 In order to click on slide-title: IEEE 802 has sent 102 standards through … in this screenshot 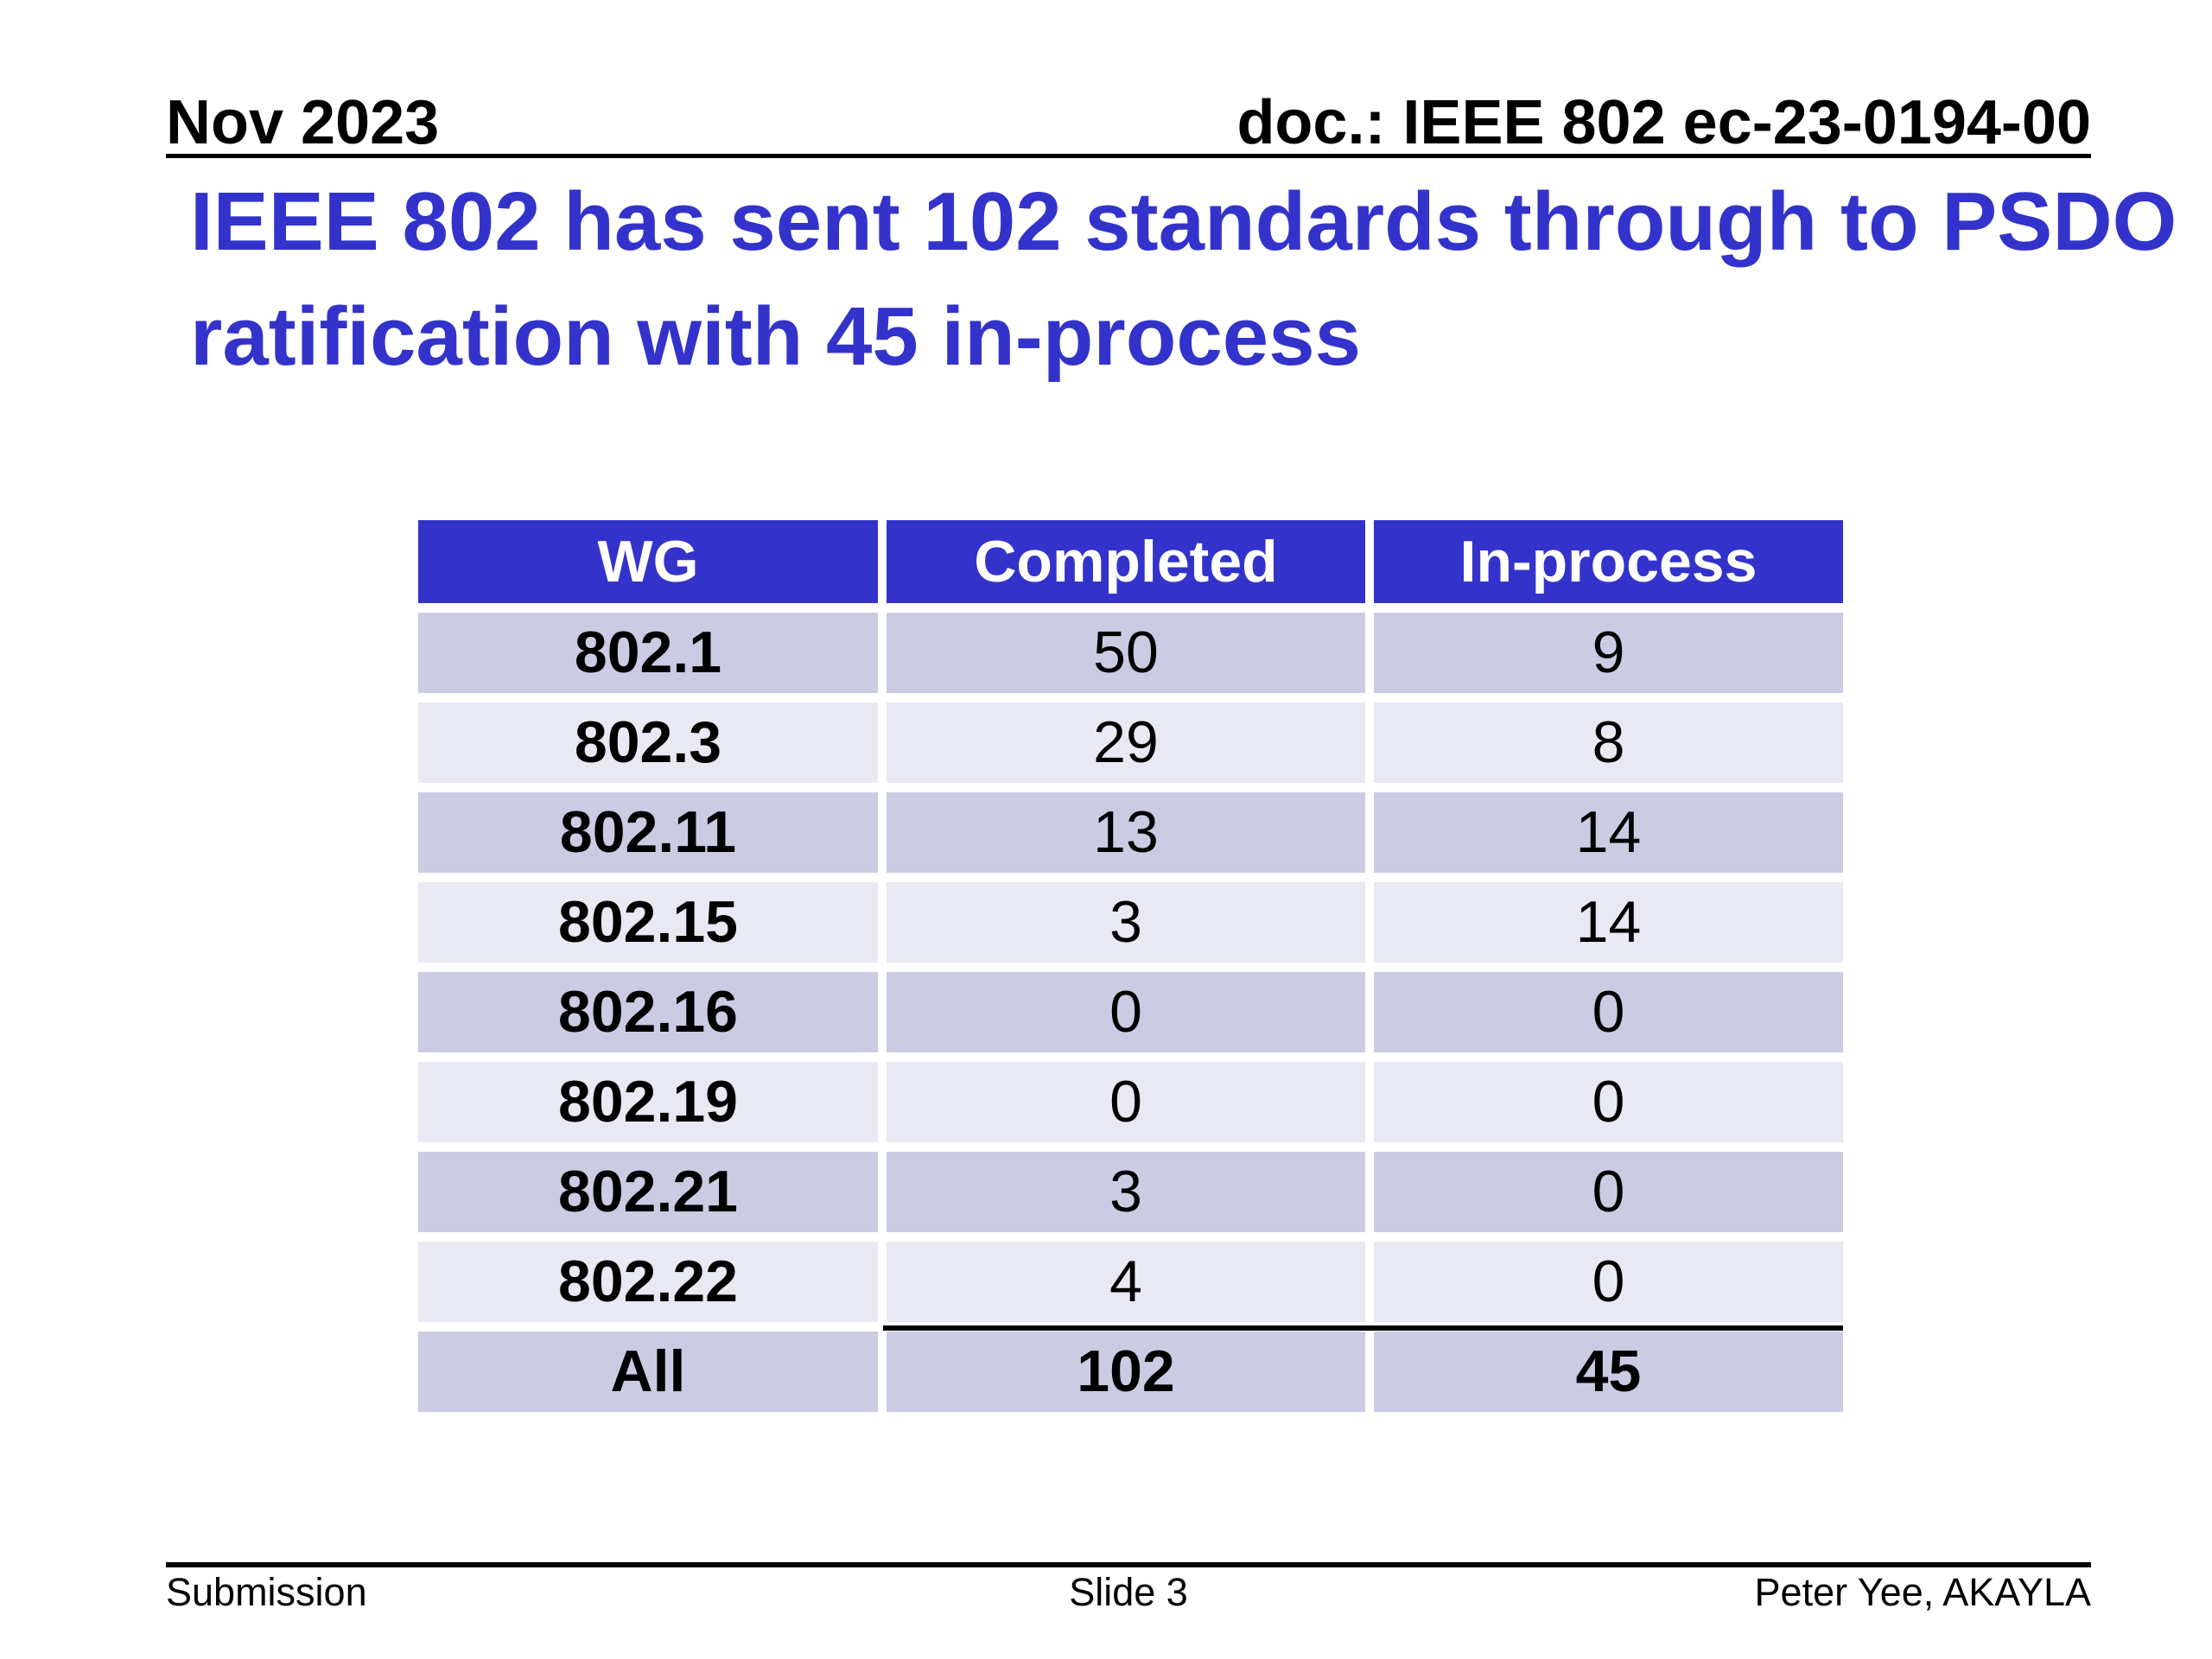, I will do `click(1183, 279)`.